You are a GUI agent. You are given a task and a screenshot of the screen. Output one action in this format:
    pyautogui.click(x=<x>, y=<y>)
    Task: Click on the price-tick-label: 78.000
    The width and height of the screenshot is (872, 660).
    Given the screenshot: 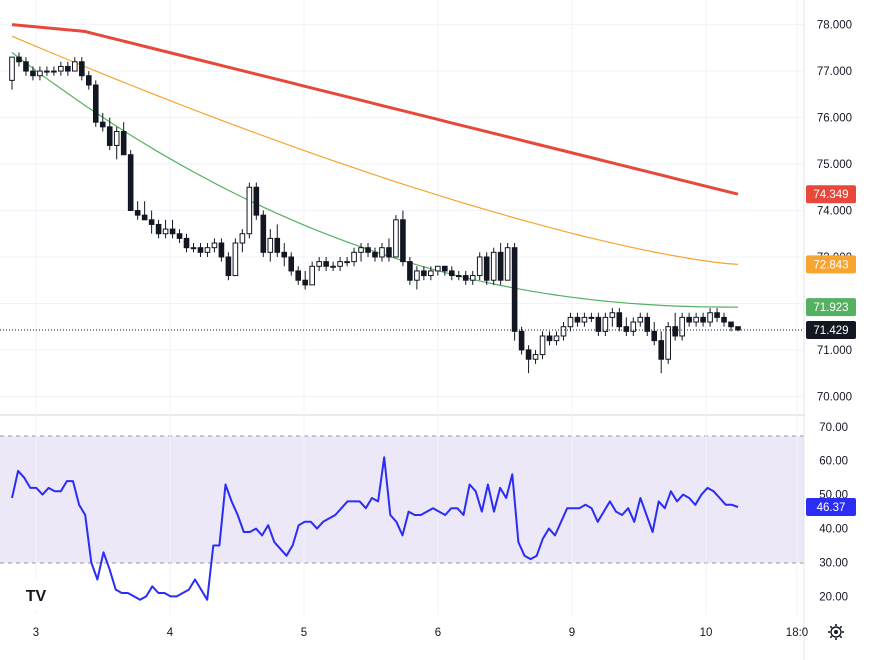 What is the action you would take?
    pyautogui.click(x=834, y=26)
    